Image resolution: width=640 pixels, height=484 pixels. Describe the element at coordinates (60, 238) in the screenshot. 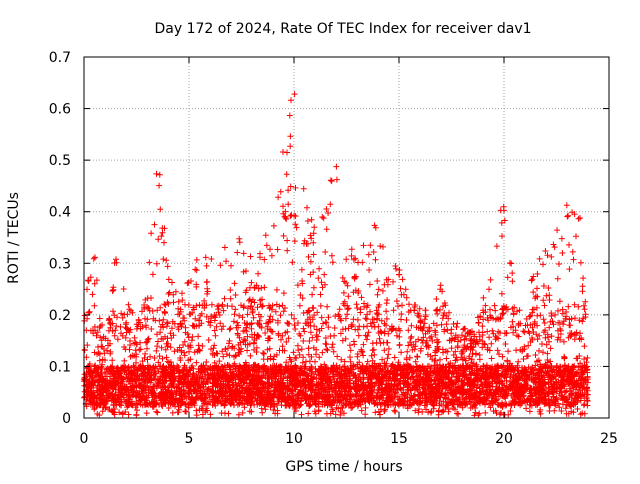

I see `y-tick-labels: 0 0.1 0.2 0.3 0.4 0.5 0.6 0.7` at that location.